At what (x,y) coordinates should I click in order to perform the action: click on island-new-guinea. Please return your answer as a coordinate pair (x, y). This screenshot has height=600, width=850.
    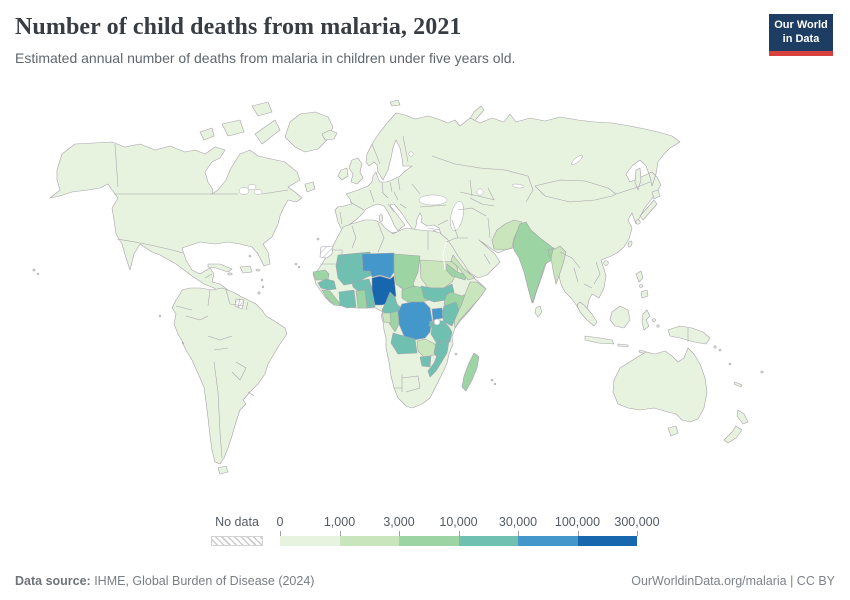
    Looking at the image, I should click on (689, 335).